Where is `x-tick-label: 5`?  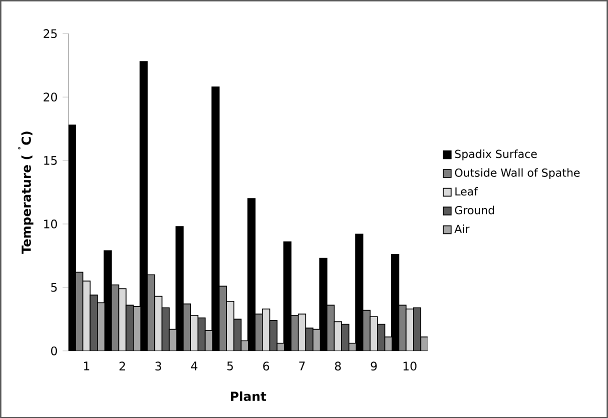 x-tick-label: 5 is located at coordinates (230, 365).